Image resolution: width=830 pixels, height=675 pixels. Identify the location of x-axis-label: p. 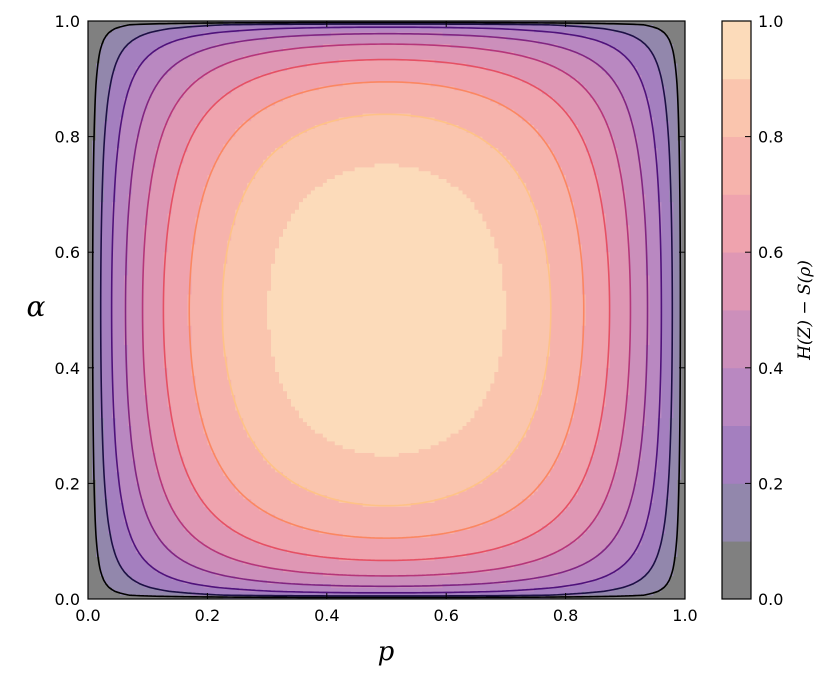
(386, 652).